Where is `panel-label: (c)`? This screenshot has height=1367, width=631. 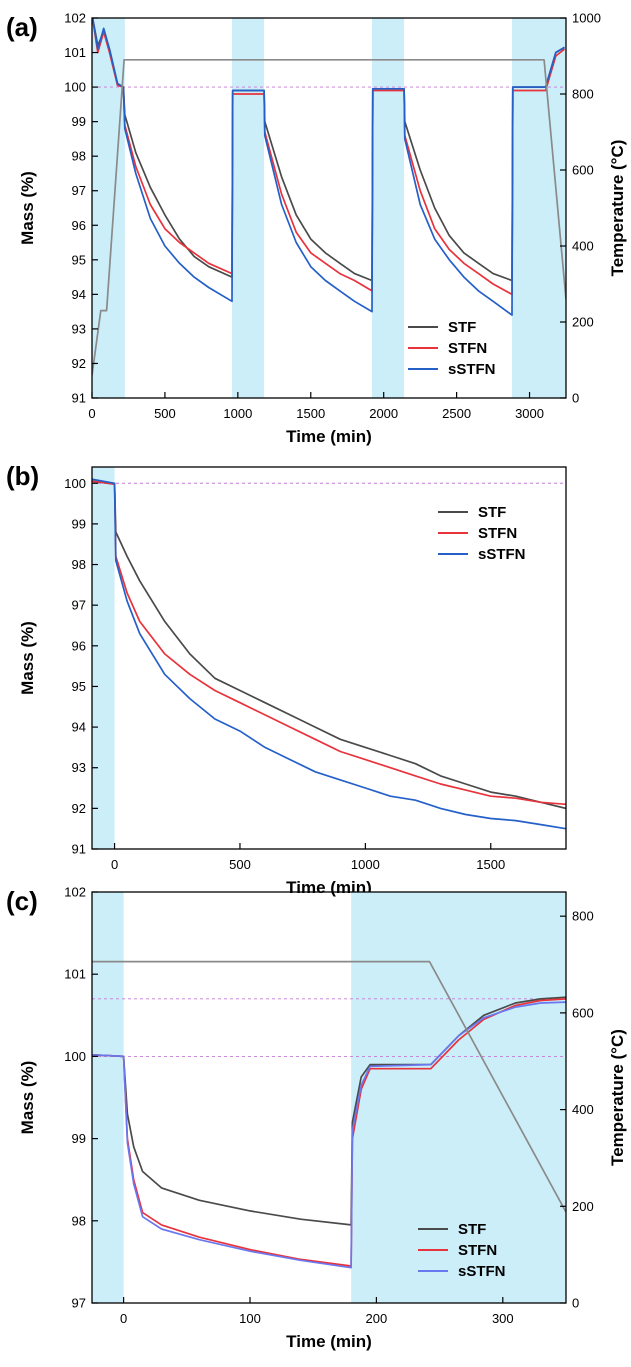
panel-label: (c) is located at coordinates (22, 901).